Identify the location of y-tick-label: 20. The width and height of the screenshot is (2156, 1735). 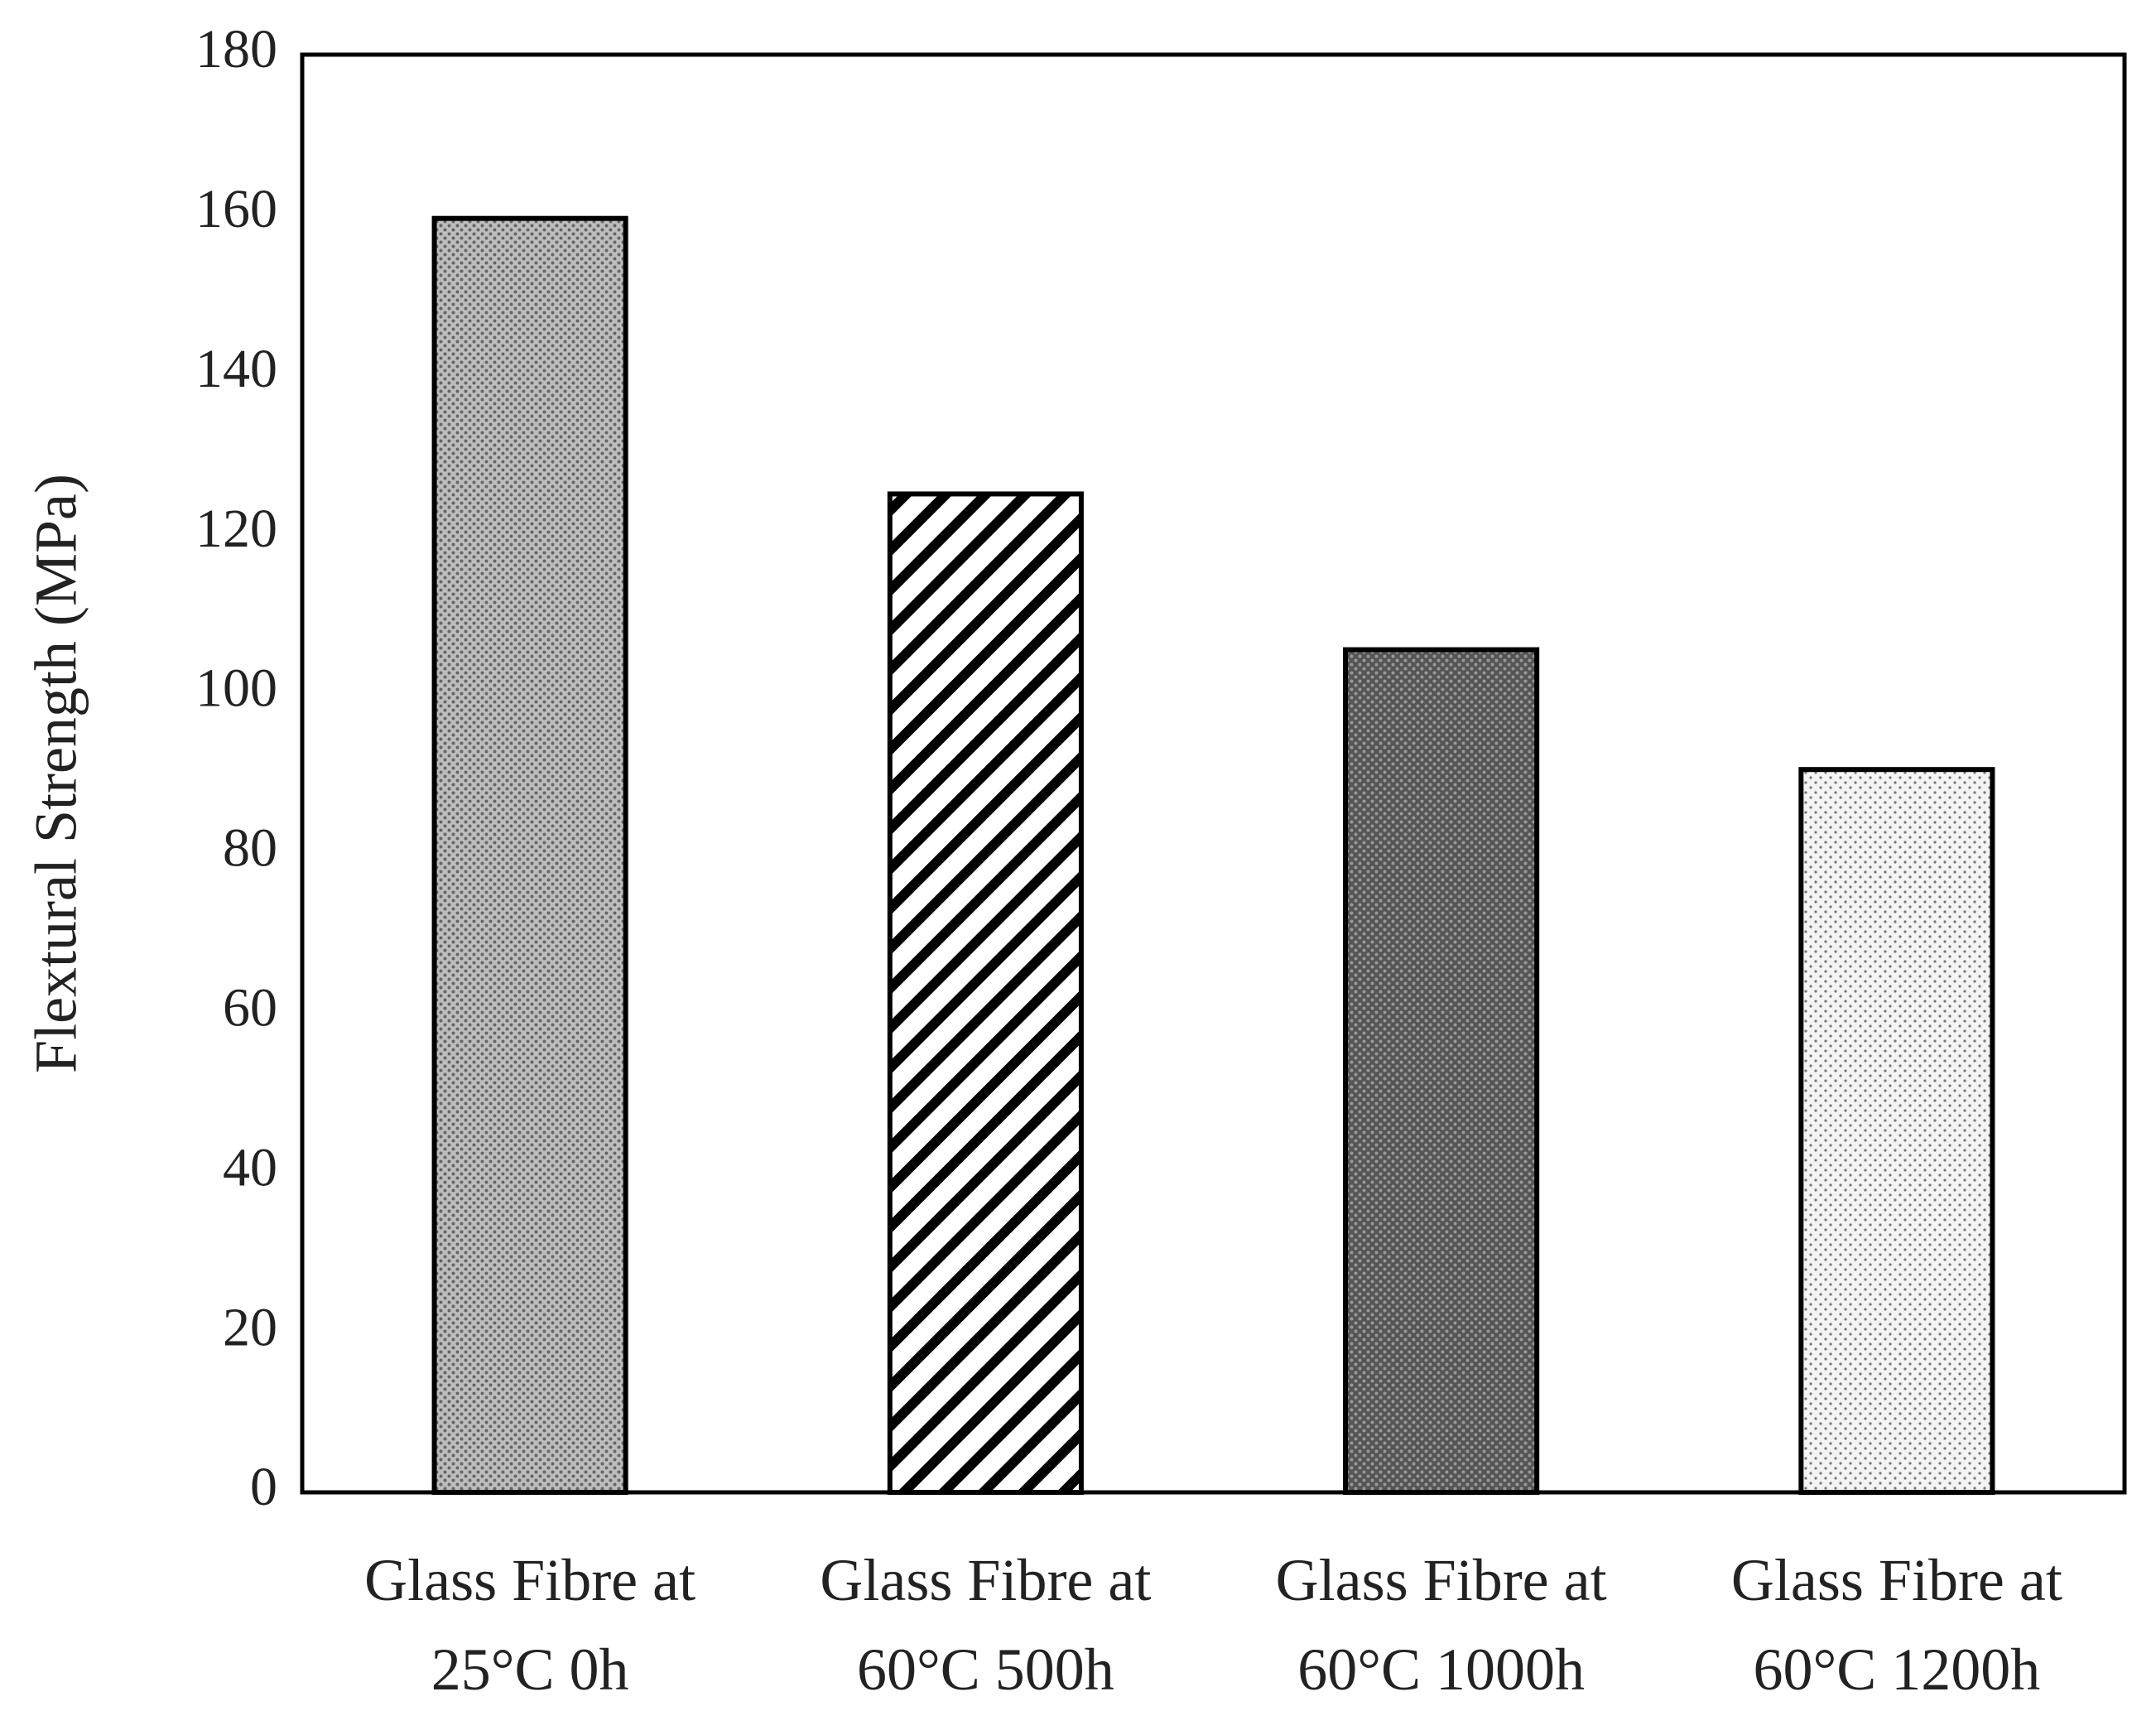
(250, 1327).